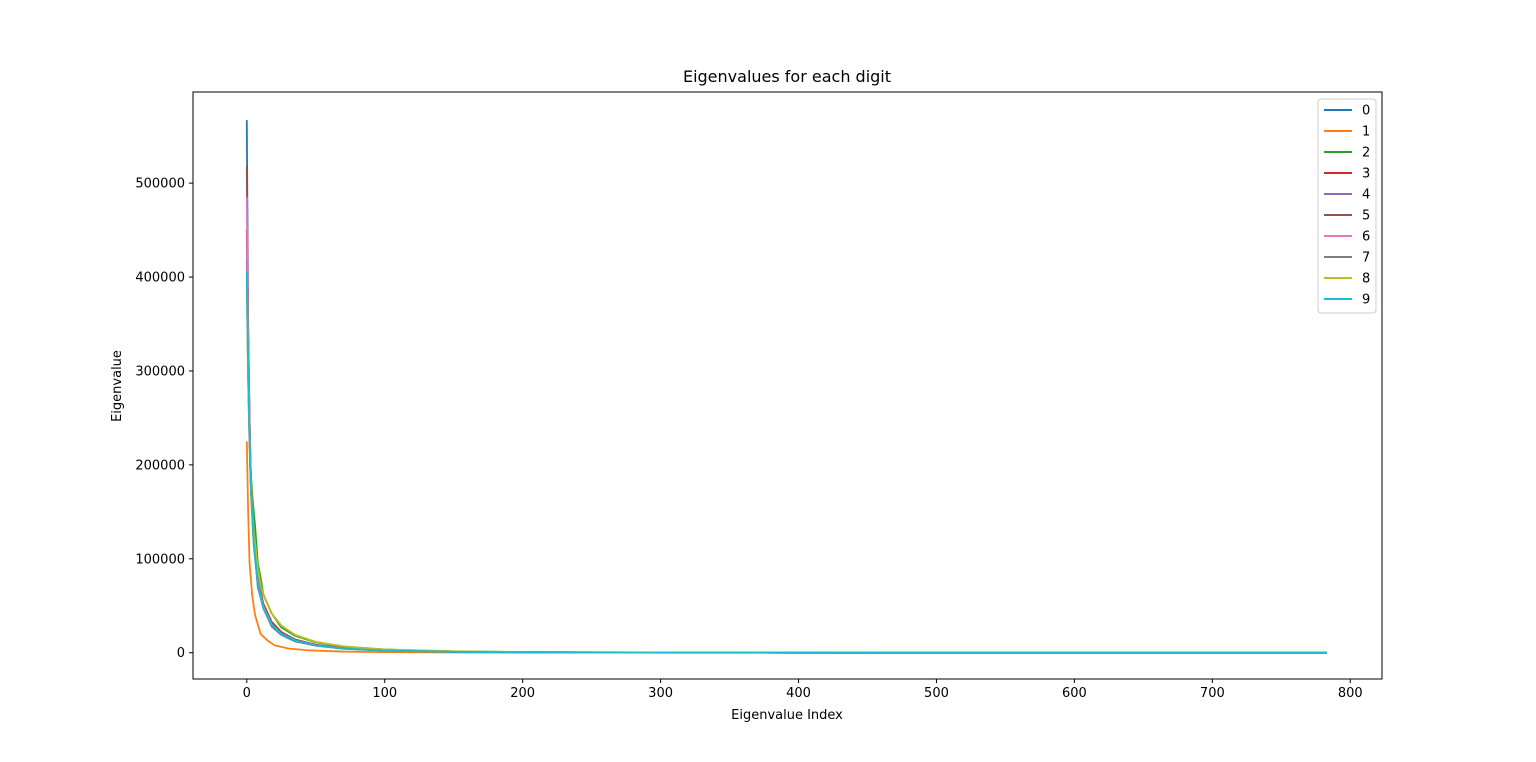 The width and height of the screenshot is (1536, 762). I want to click on y-axis-label: Eigenvalue, so click(117, 386).